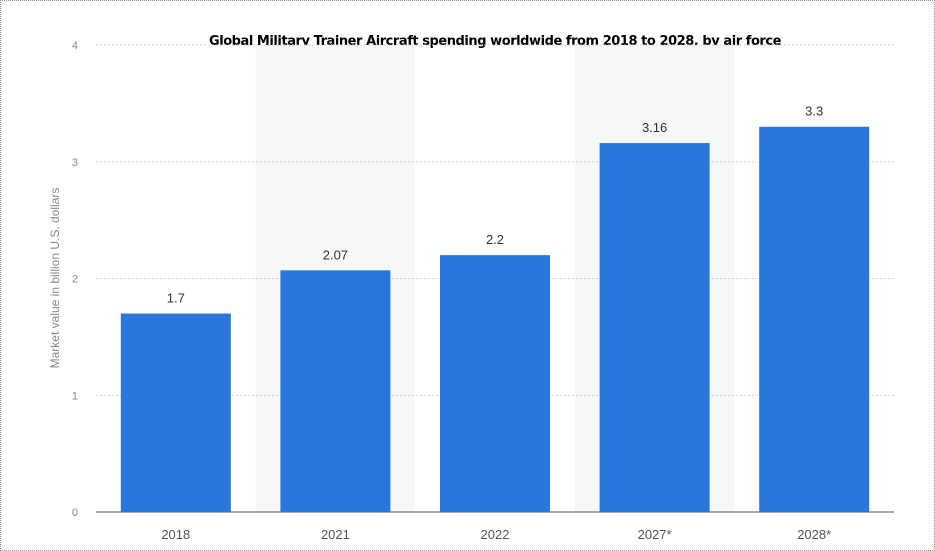 This screenshot has width=935, height=551. What do you see at coordinates (814, 111) in the screenshot?
I see `data-label: 3.3` at bounding box center [814, 111].